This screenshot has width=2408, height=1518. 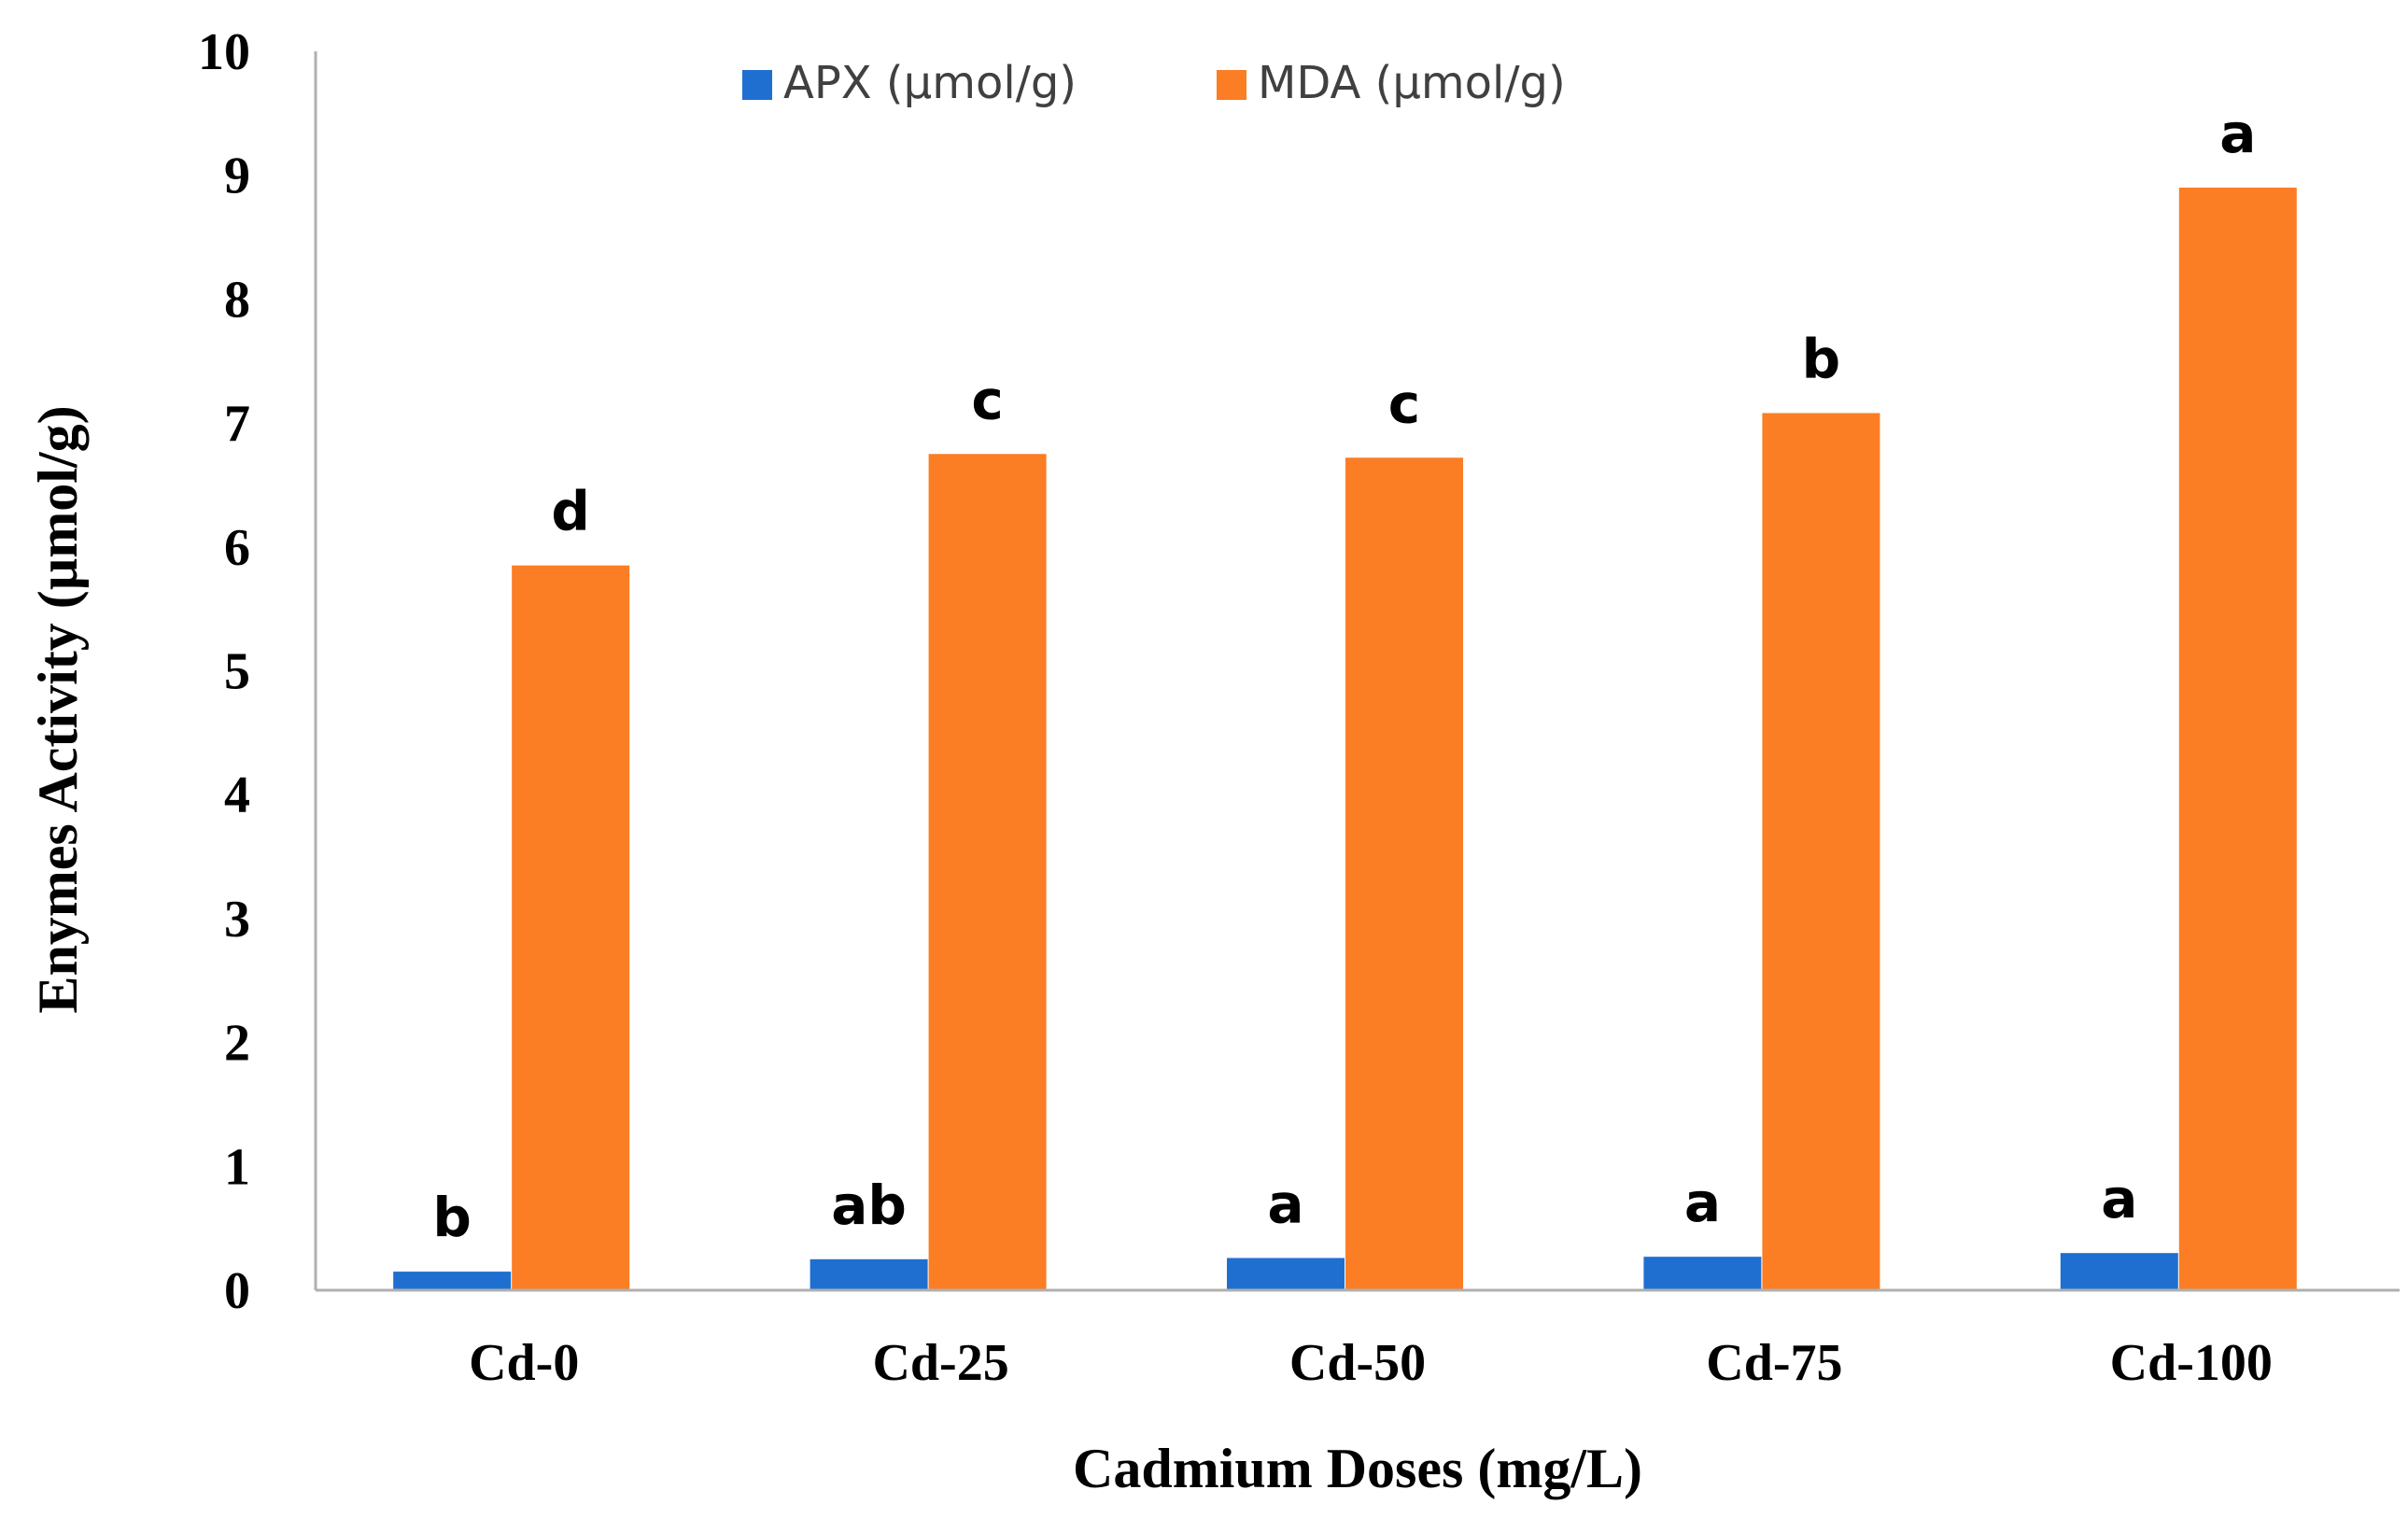 I want to click on y-tick-label: 7, so click(x=237, y=424).